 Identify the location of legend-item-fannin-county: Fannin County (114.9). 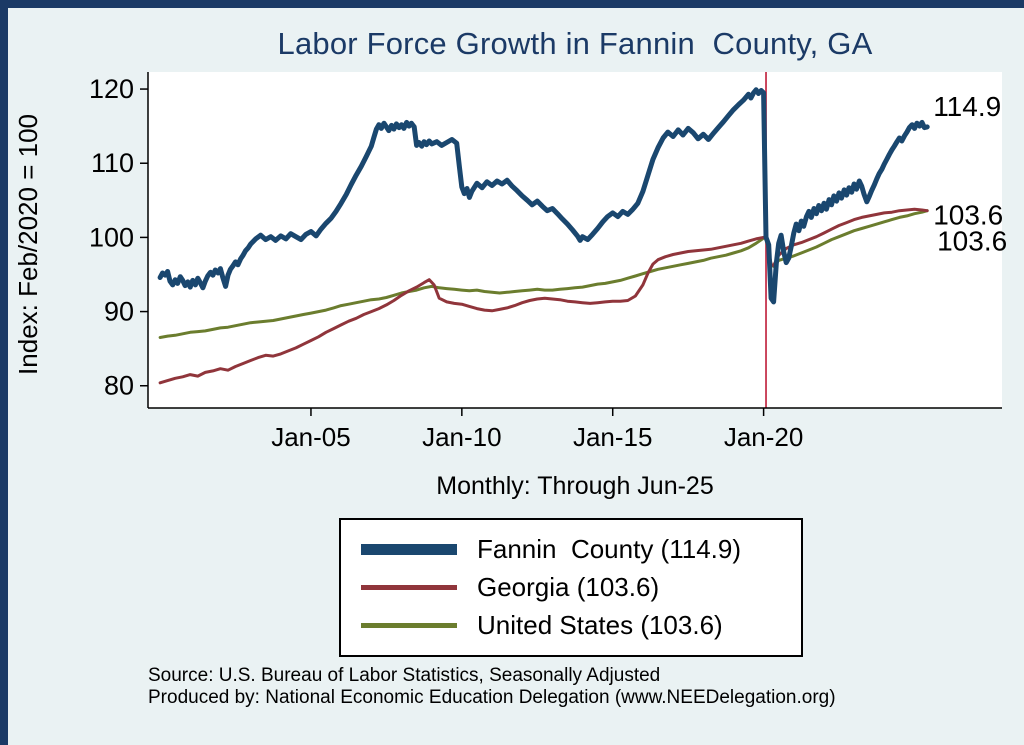
(571, 549).